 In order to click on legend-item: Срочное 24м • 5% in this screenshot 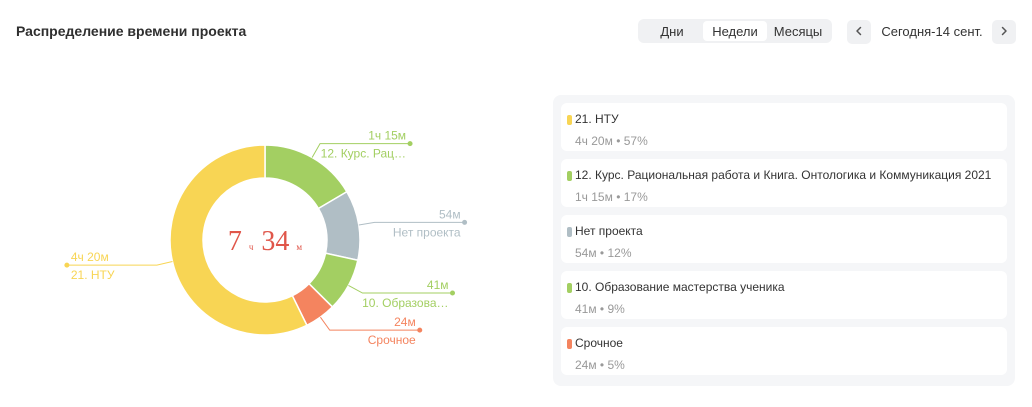, I will do `click(784, 351)`.